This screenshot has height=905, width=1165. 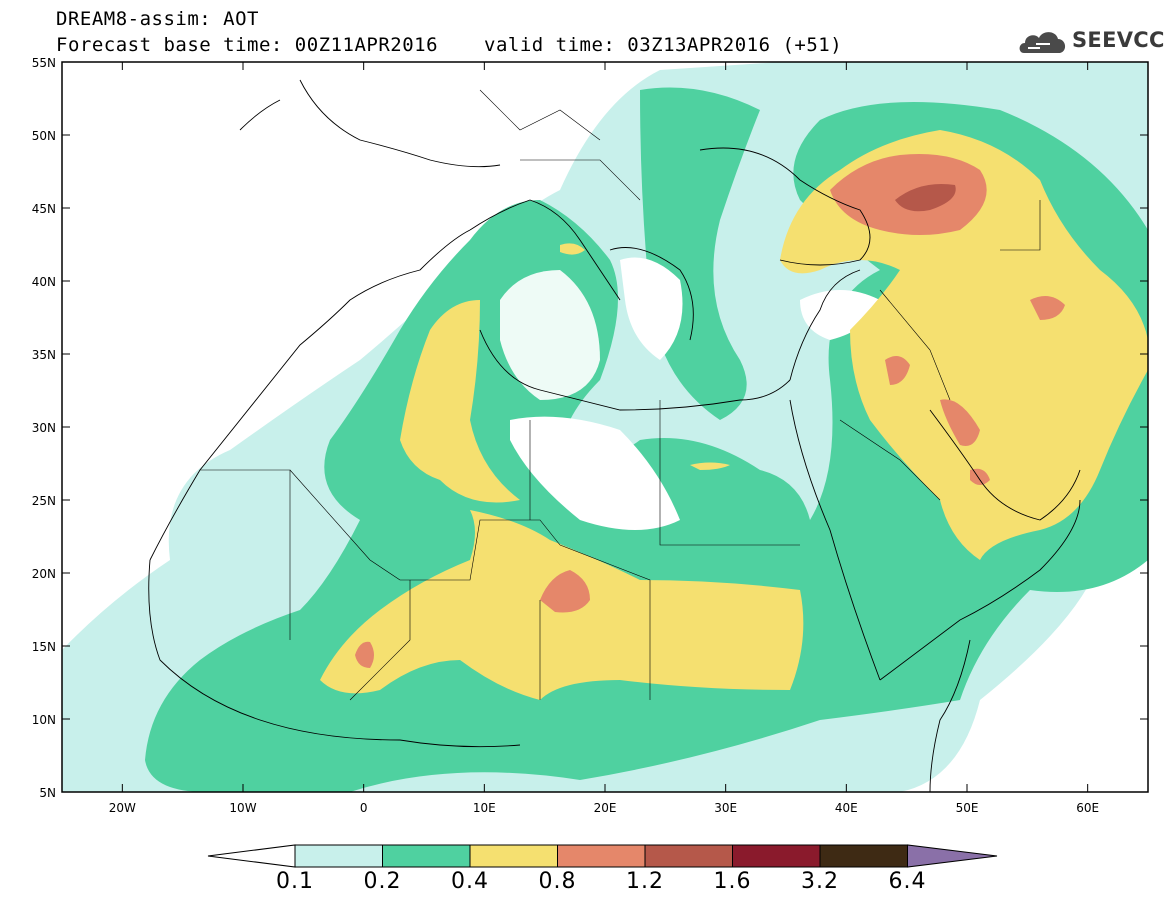 What do you see at coordinates (1118, 40) in the screenshot?
I see `logo-text: SEEVCCC` at bounding box center [1118, 40].